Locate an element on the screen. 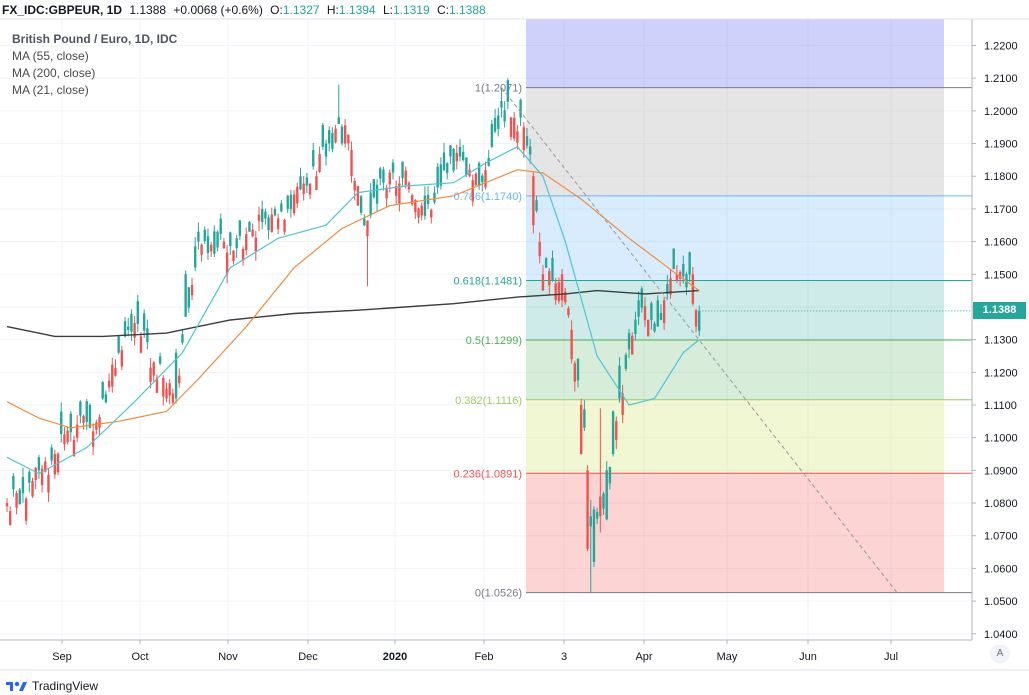 This screenshot has height=695, width=1029. fib-level-label: 0.5(1.1299) is located at coordinates (494, 341).